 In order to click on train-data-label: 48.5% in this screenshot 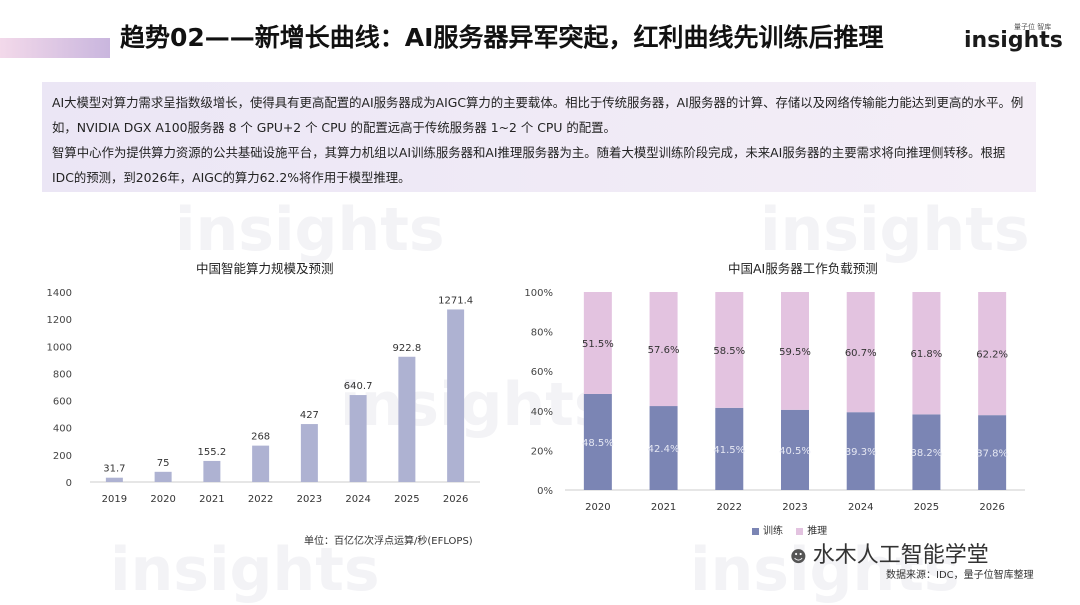, I will do `click(598, 443)`.